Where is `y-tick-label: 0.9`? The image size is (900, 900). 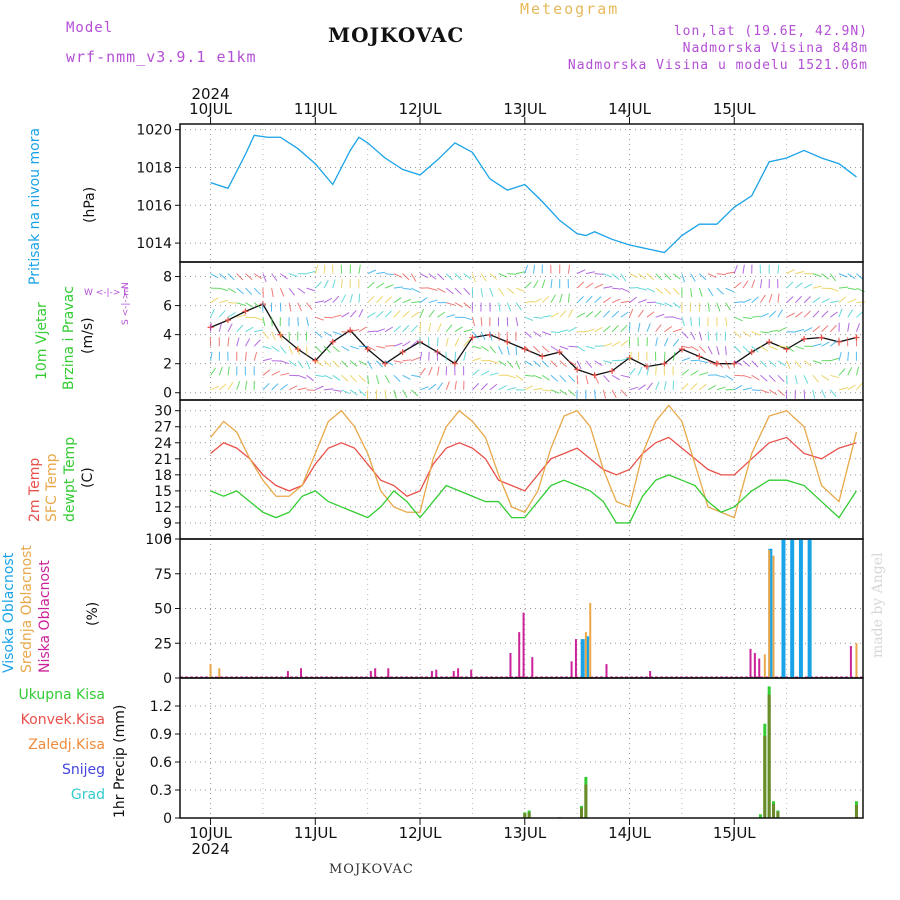
y-tick-label: 0.9 is located at coordinates (161, 735).